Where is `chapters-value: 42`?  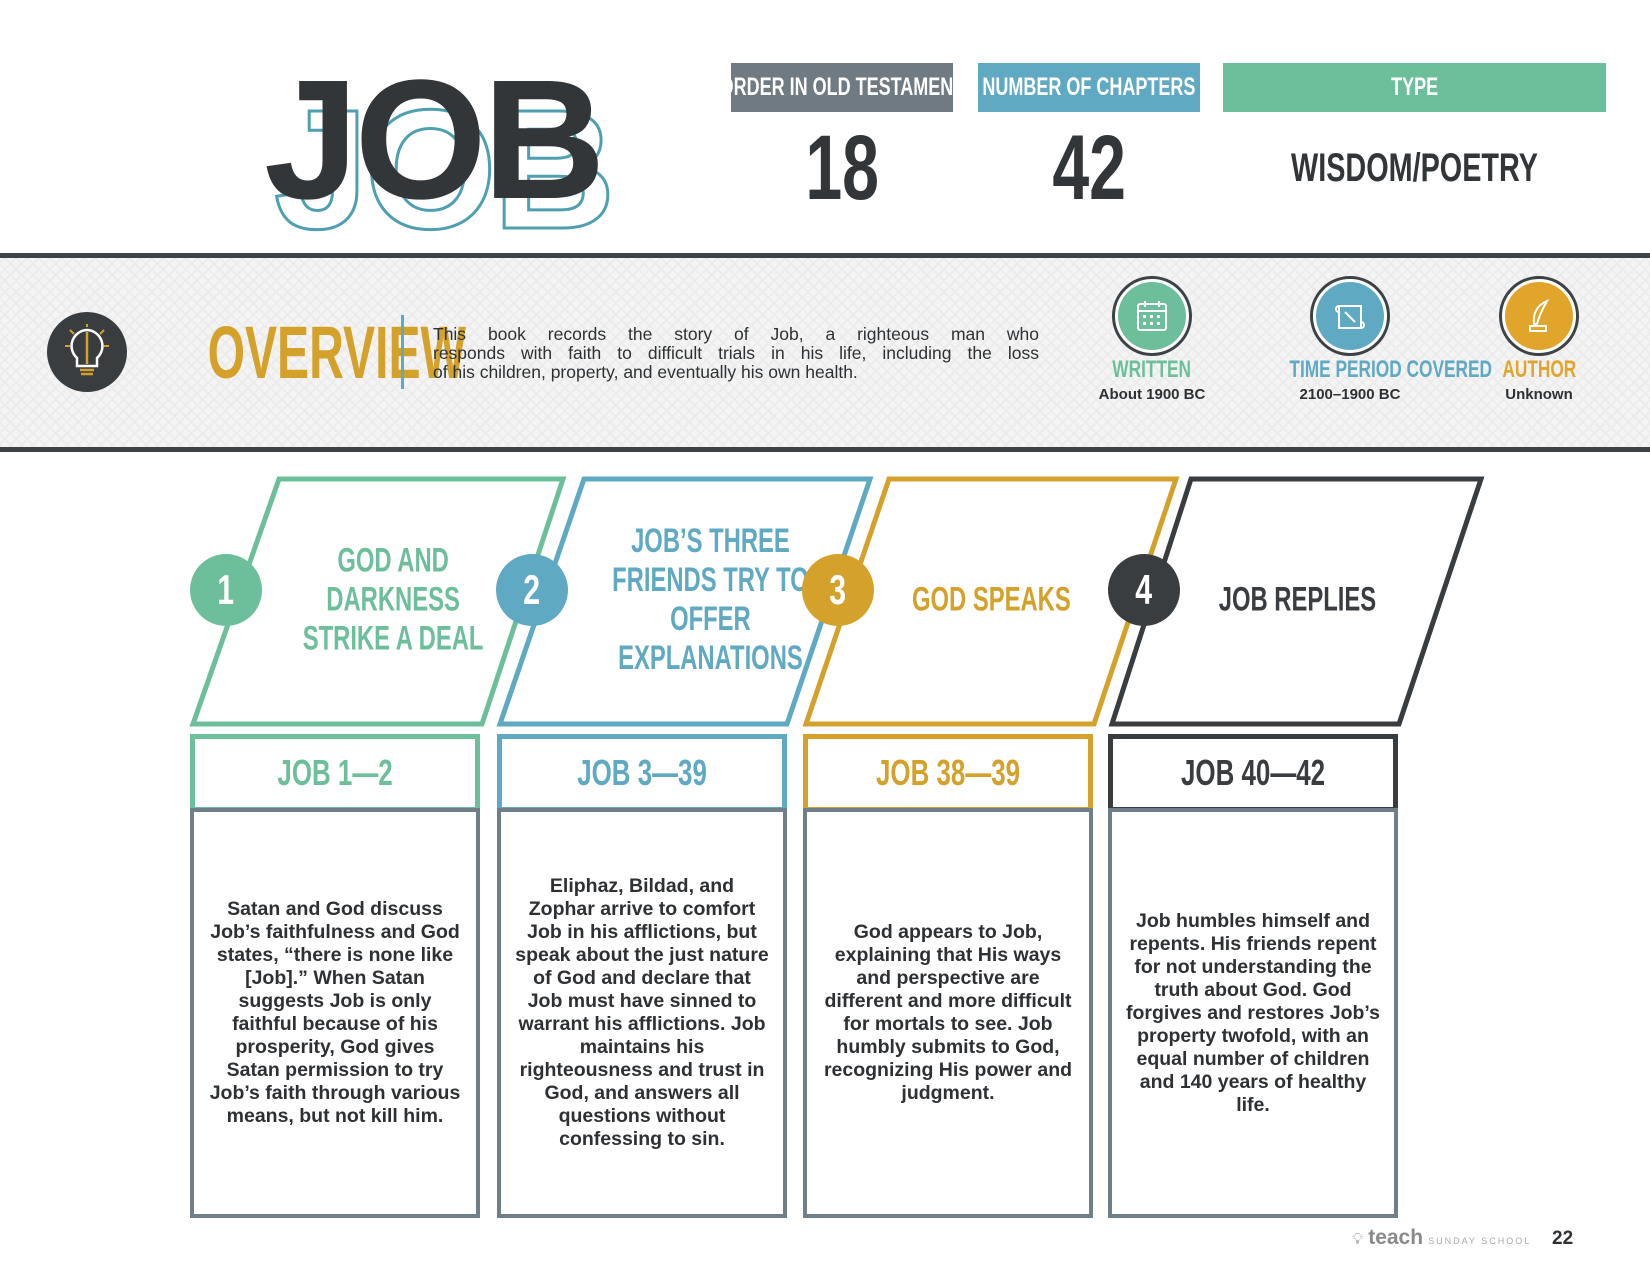
chapters-value: 42 is located at coordinates (1089, 167).